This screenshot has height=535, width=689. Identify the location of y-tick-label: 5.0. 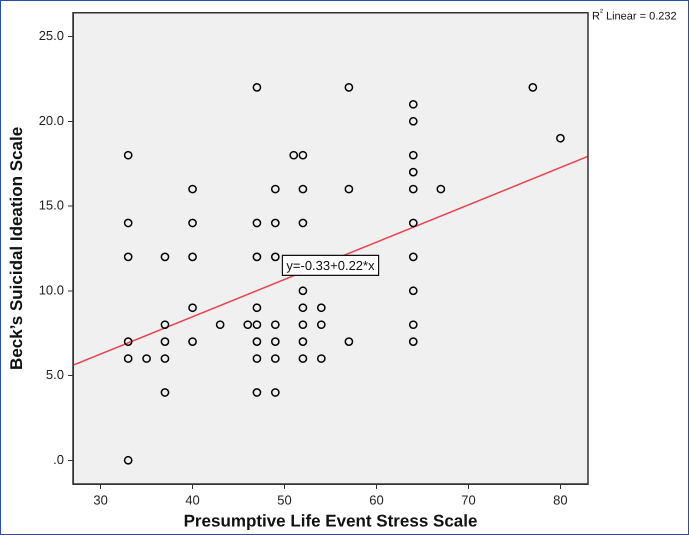
(55, 374).